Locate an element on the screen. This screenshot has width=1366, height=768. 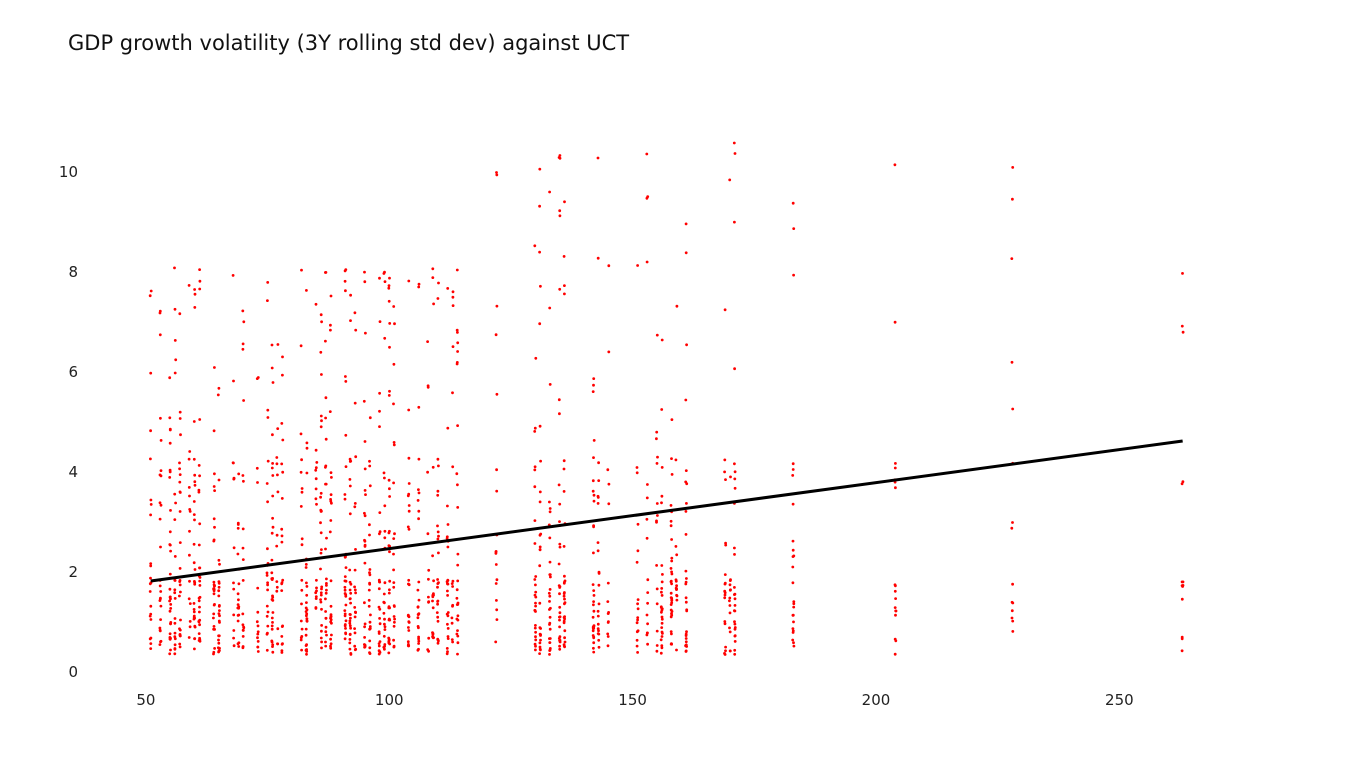
y-tick-label: 6 is located at coordinates (73, 372).